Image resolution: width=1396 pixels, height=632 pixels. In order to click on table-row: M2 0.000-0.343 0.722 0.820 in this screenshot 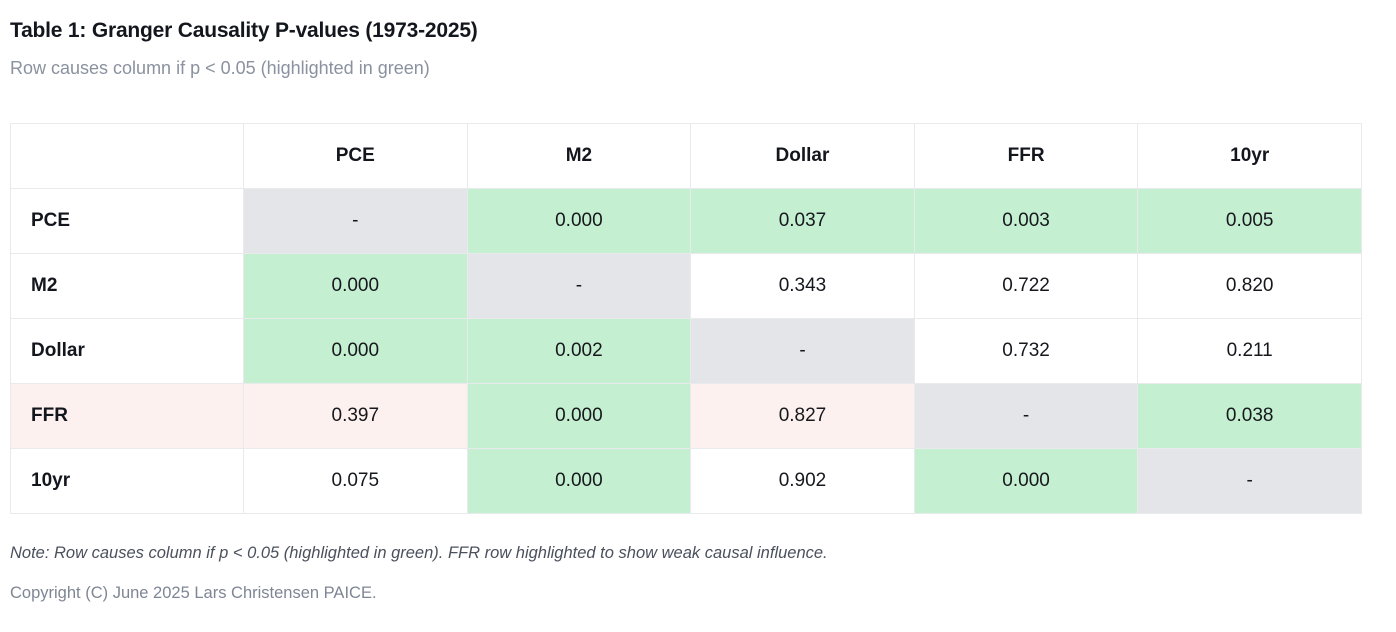, I will do `click(686, 286)`.